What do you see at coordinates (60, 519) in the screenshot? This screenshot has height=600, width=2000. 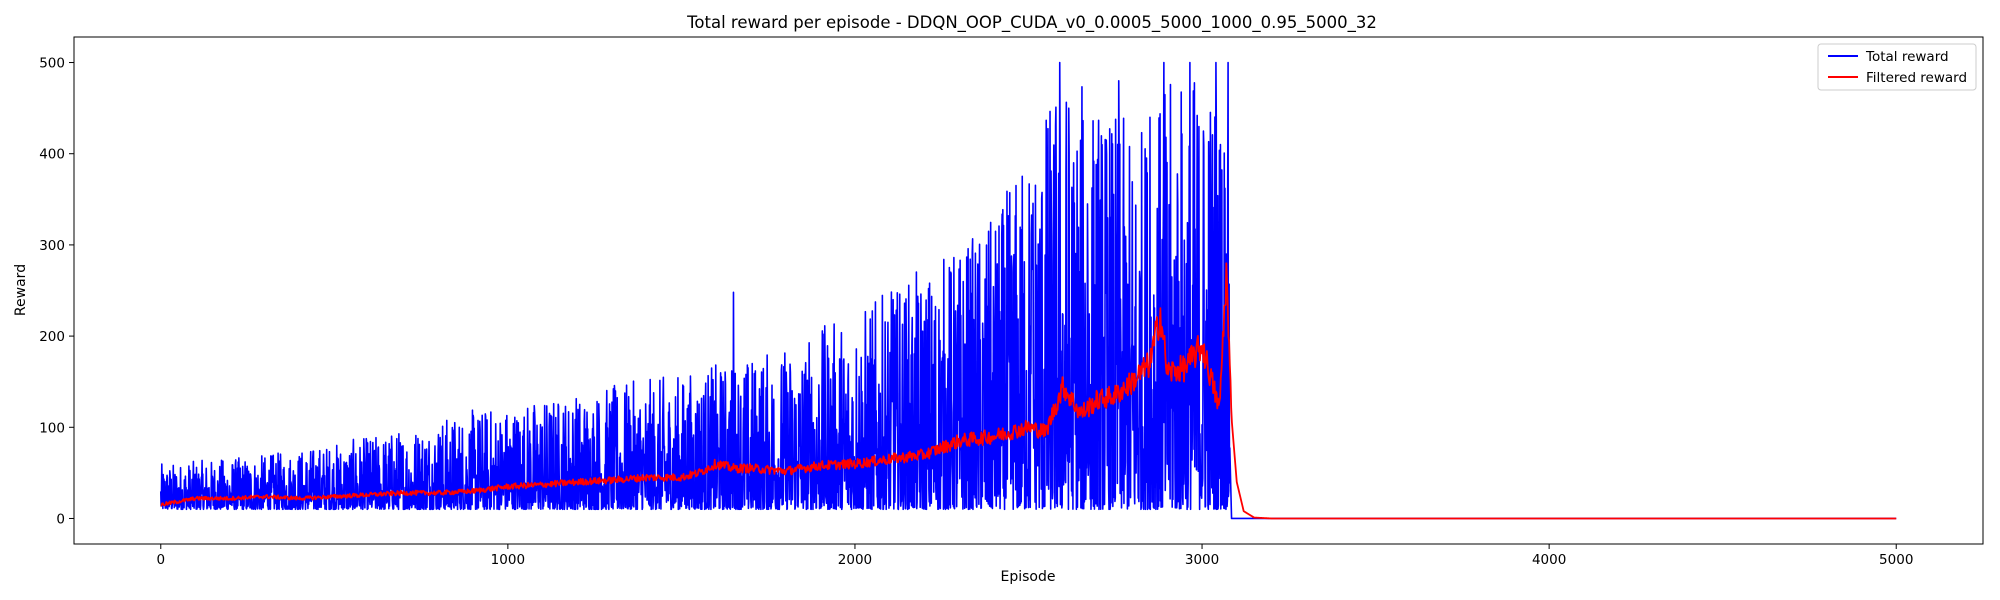 I see `y-tick-label: 0` at bounding box center [60, 519].